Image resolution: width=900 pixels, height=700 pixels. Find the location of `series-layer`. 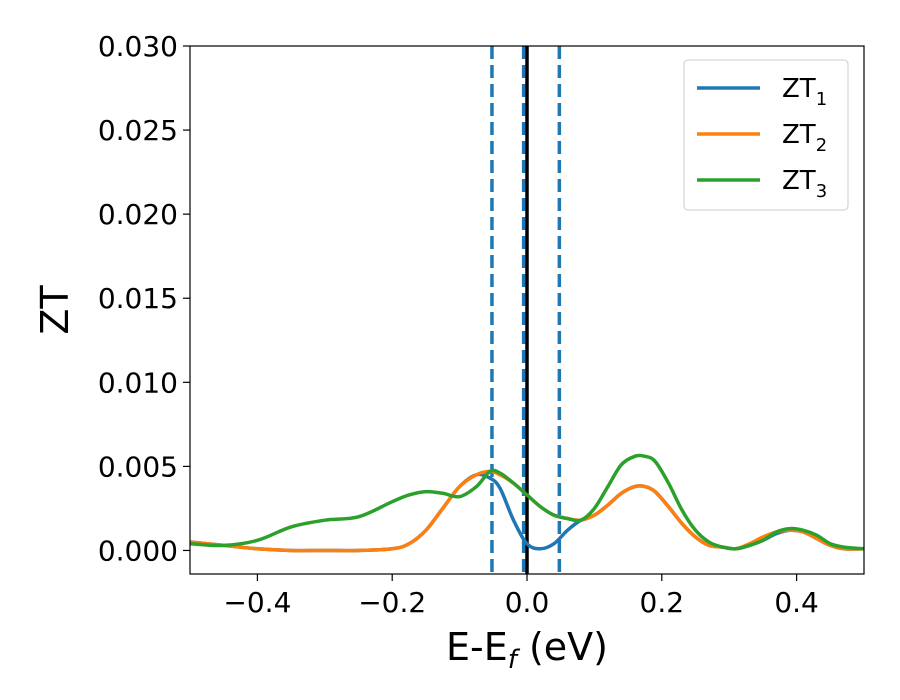

series-layer is located at coordinates (527, 503).